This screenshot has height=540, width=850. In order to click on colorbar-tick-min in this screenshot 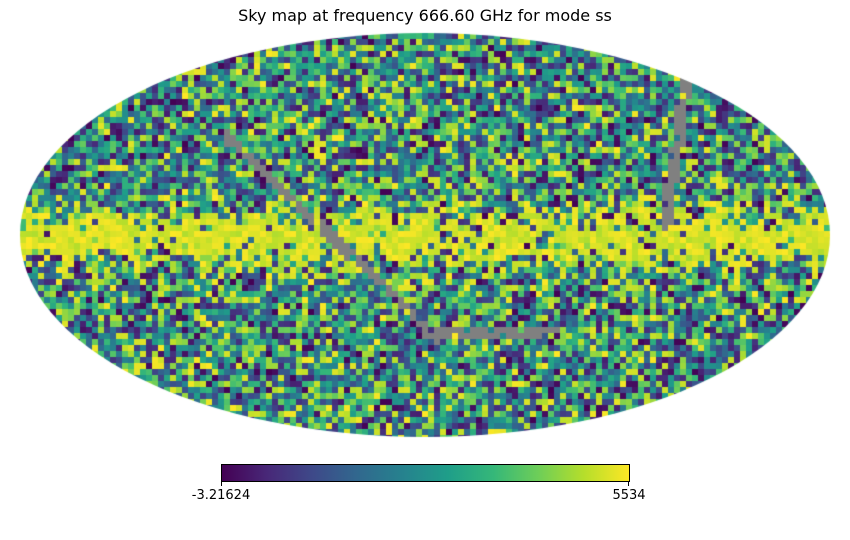, I will do `click(221, 483)`.